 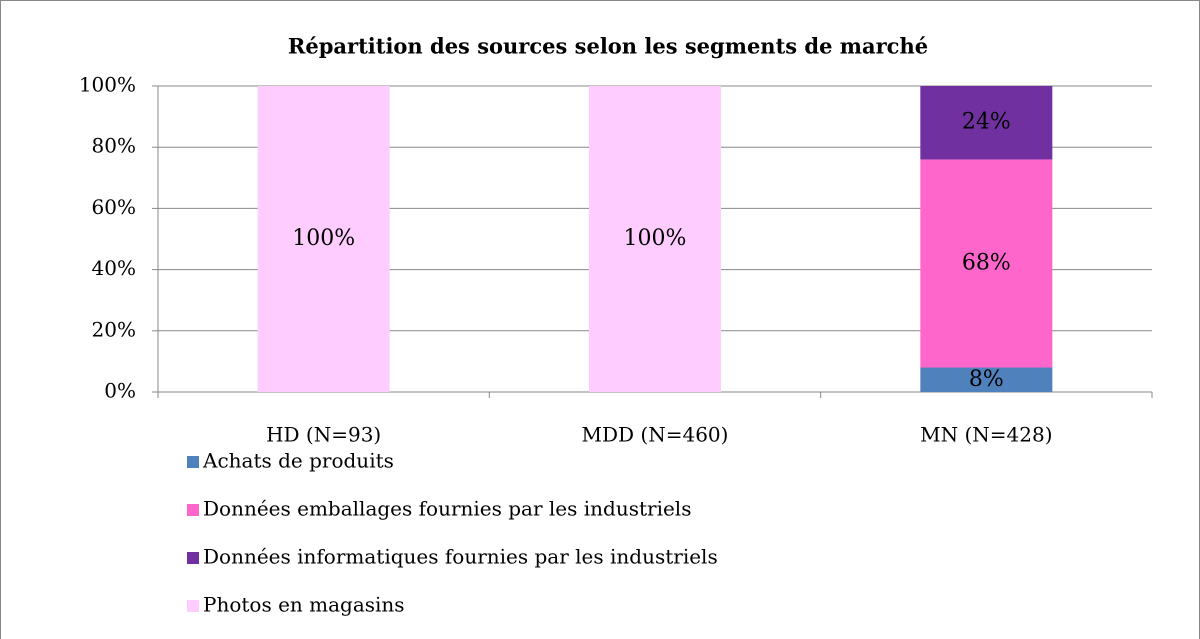 What do you see at coordinates (114, 146) in the screenshot?
I see `y-tick-label: 80%` at bounding box center [114, 146].